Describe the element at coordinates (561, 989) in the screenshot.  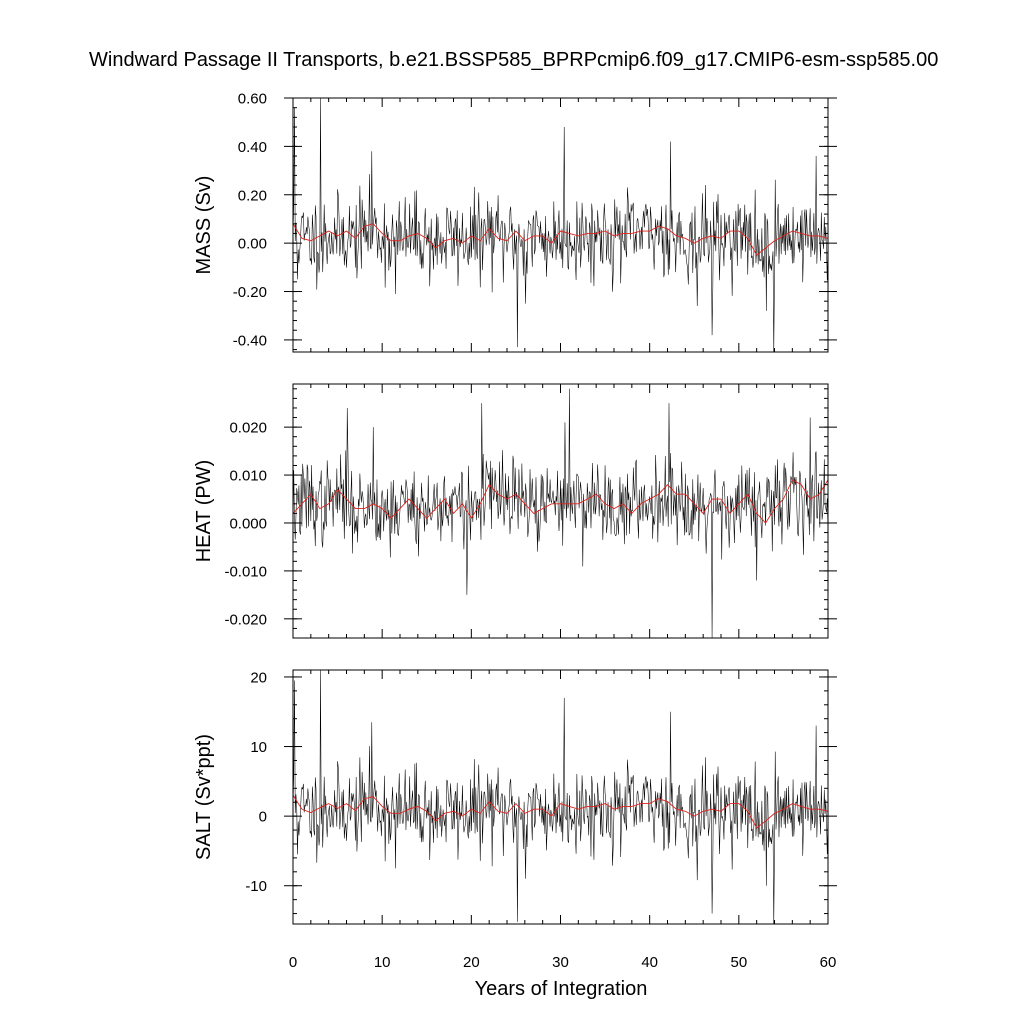
I see `x-axis-title: Years of Integration` at that location.